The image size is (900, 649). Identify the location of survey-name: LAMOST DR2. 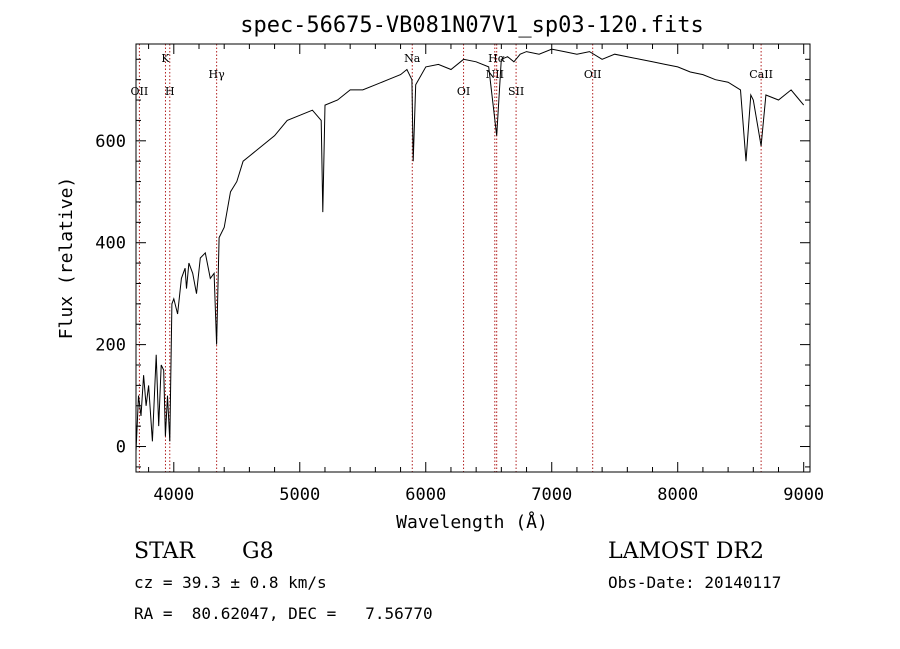
(686, 551).